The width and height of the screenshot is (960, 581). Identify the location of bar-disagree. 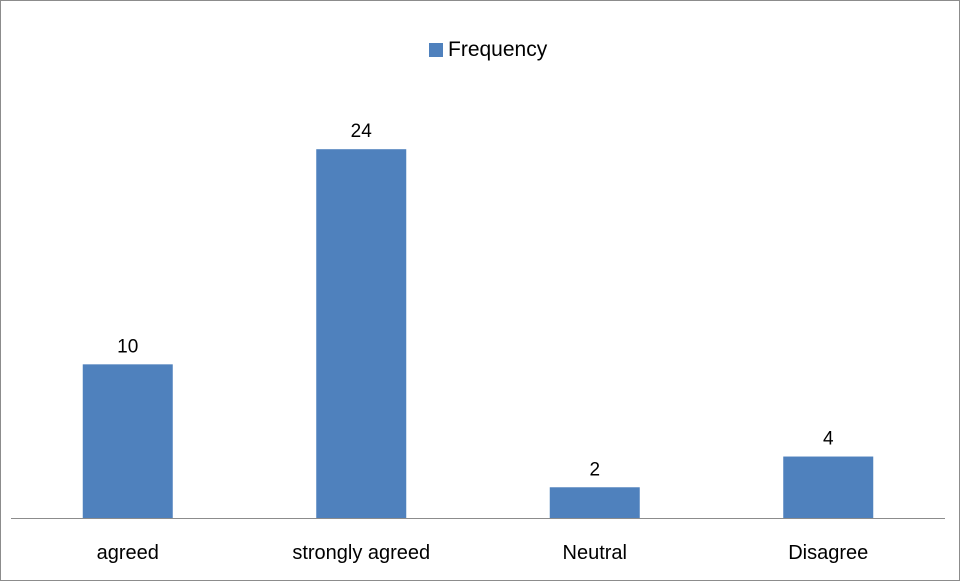
(828, 487).